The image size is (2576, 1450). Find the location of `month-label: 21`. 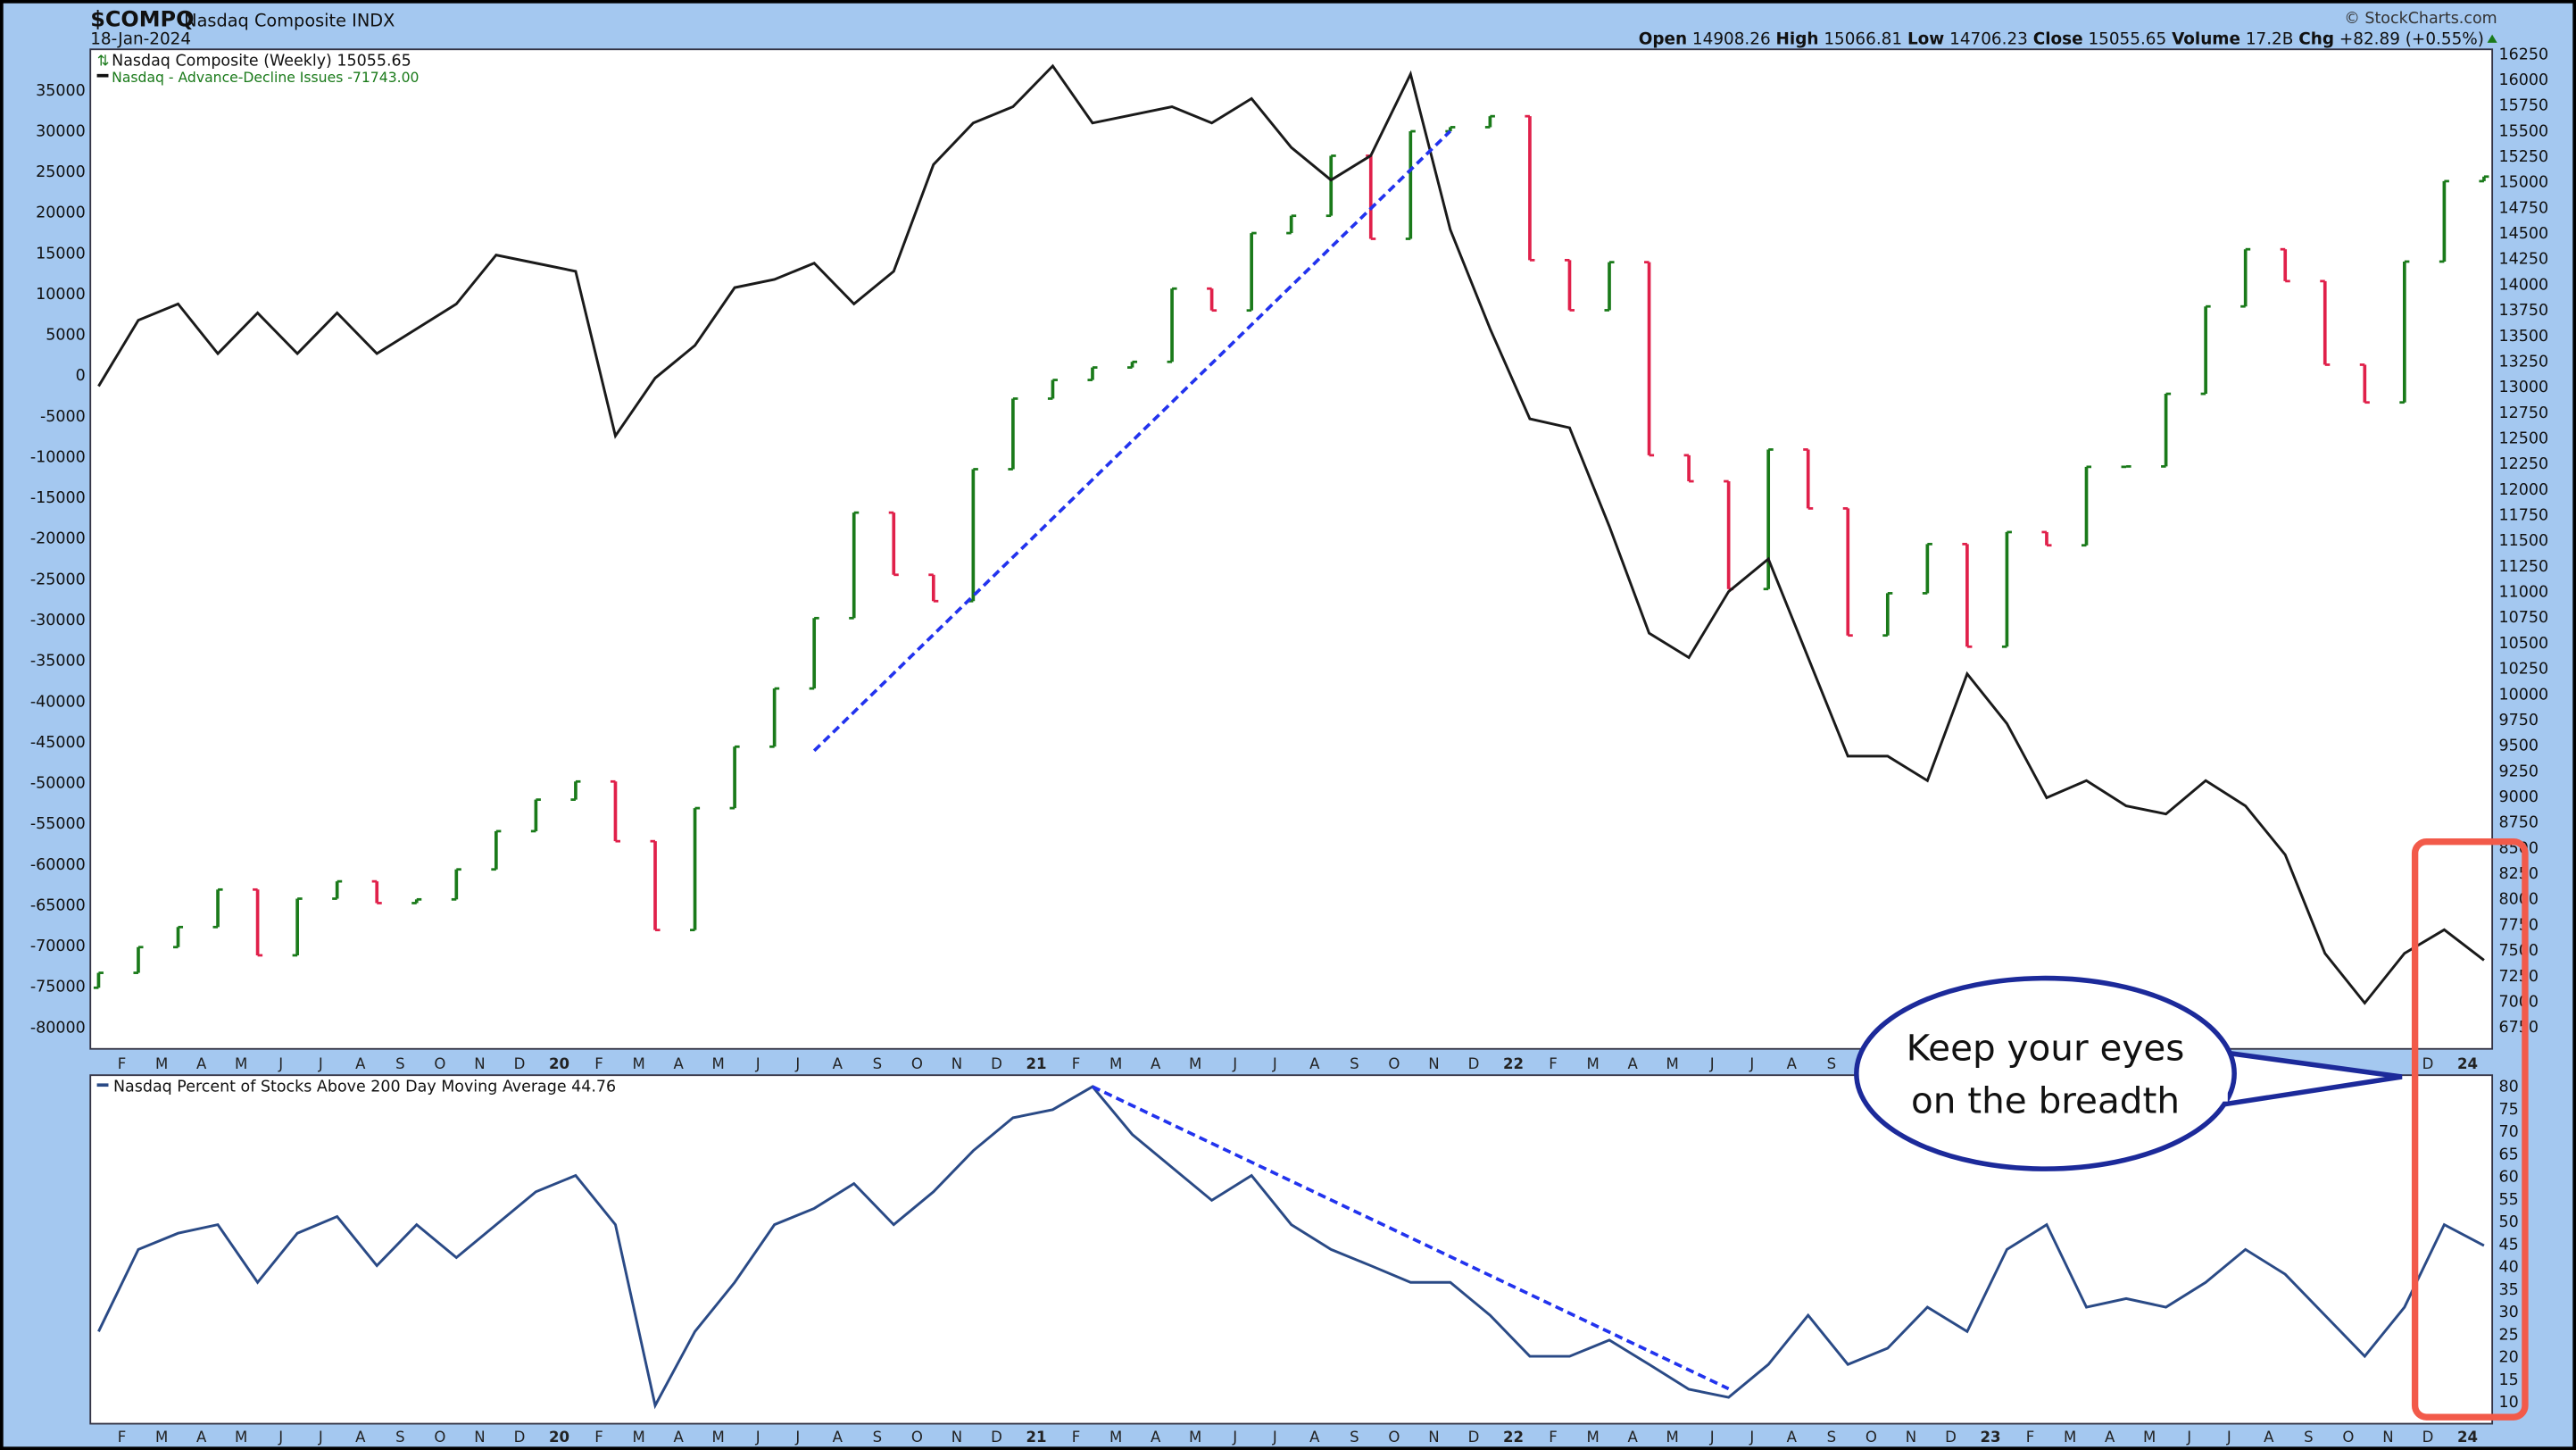

month-label: 21 is located at coordinates (1036, 1438).